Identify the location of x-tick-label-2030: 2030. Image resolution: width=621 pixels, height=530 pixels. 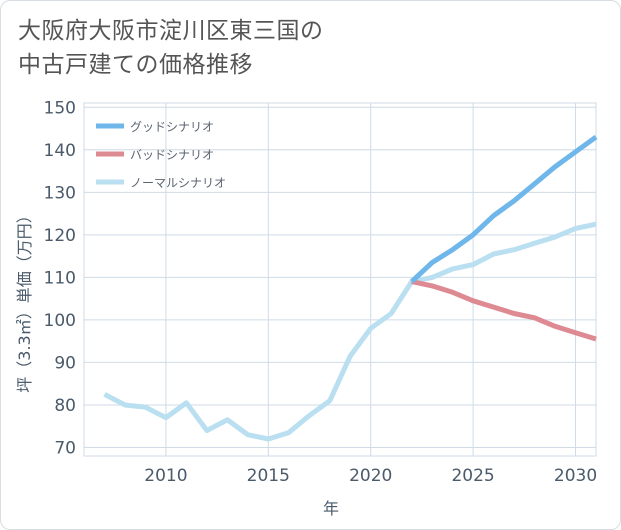
(575, 476).